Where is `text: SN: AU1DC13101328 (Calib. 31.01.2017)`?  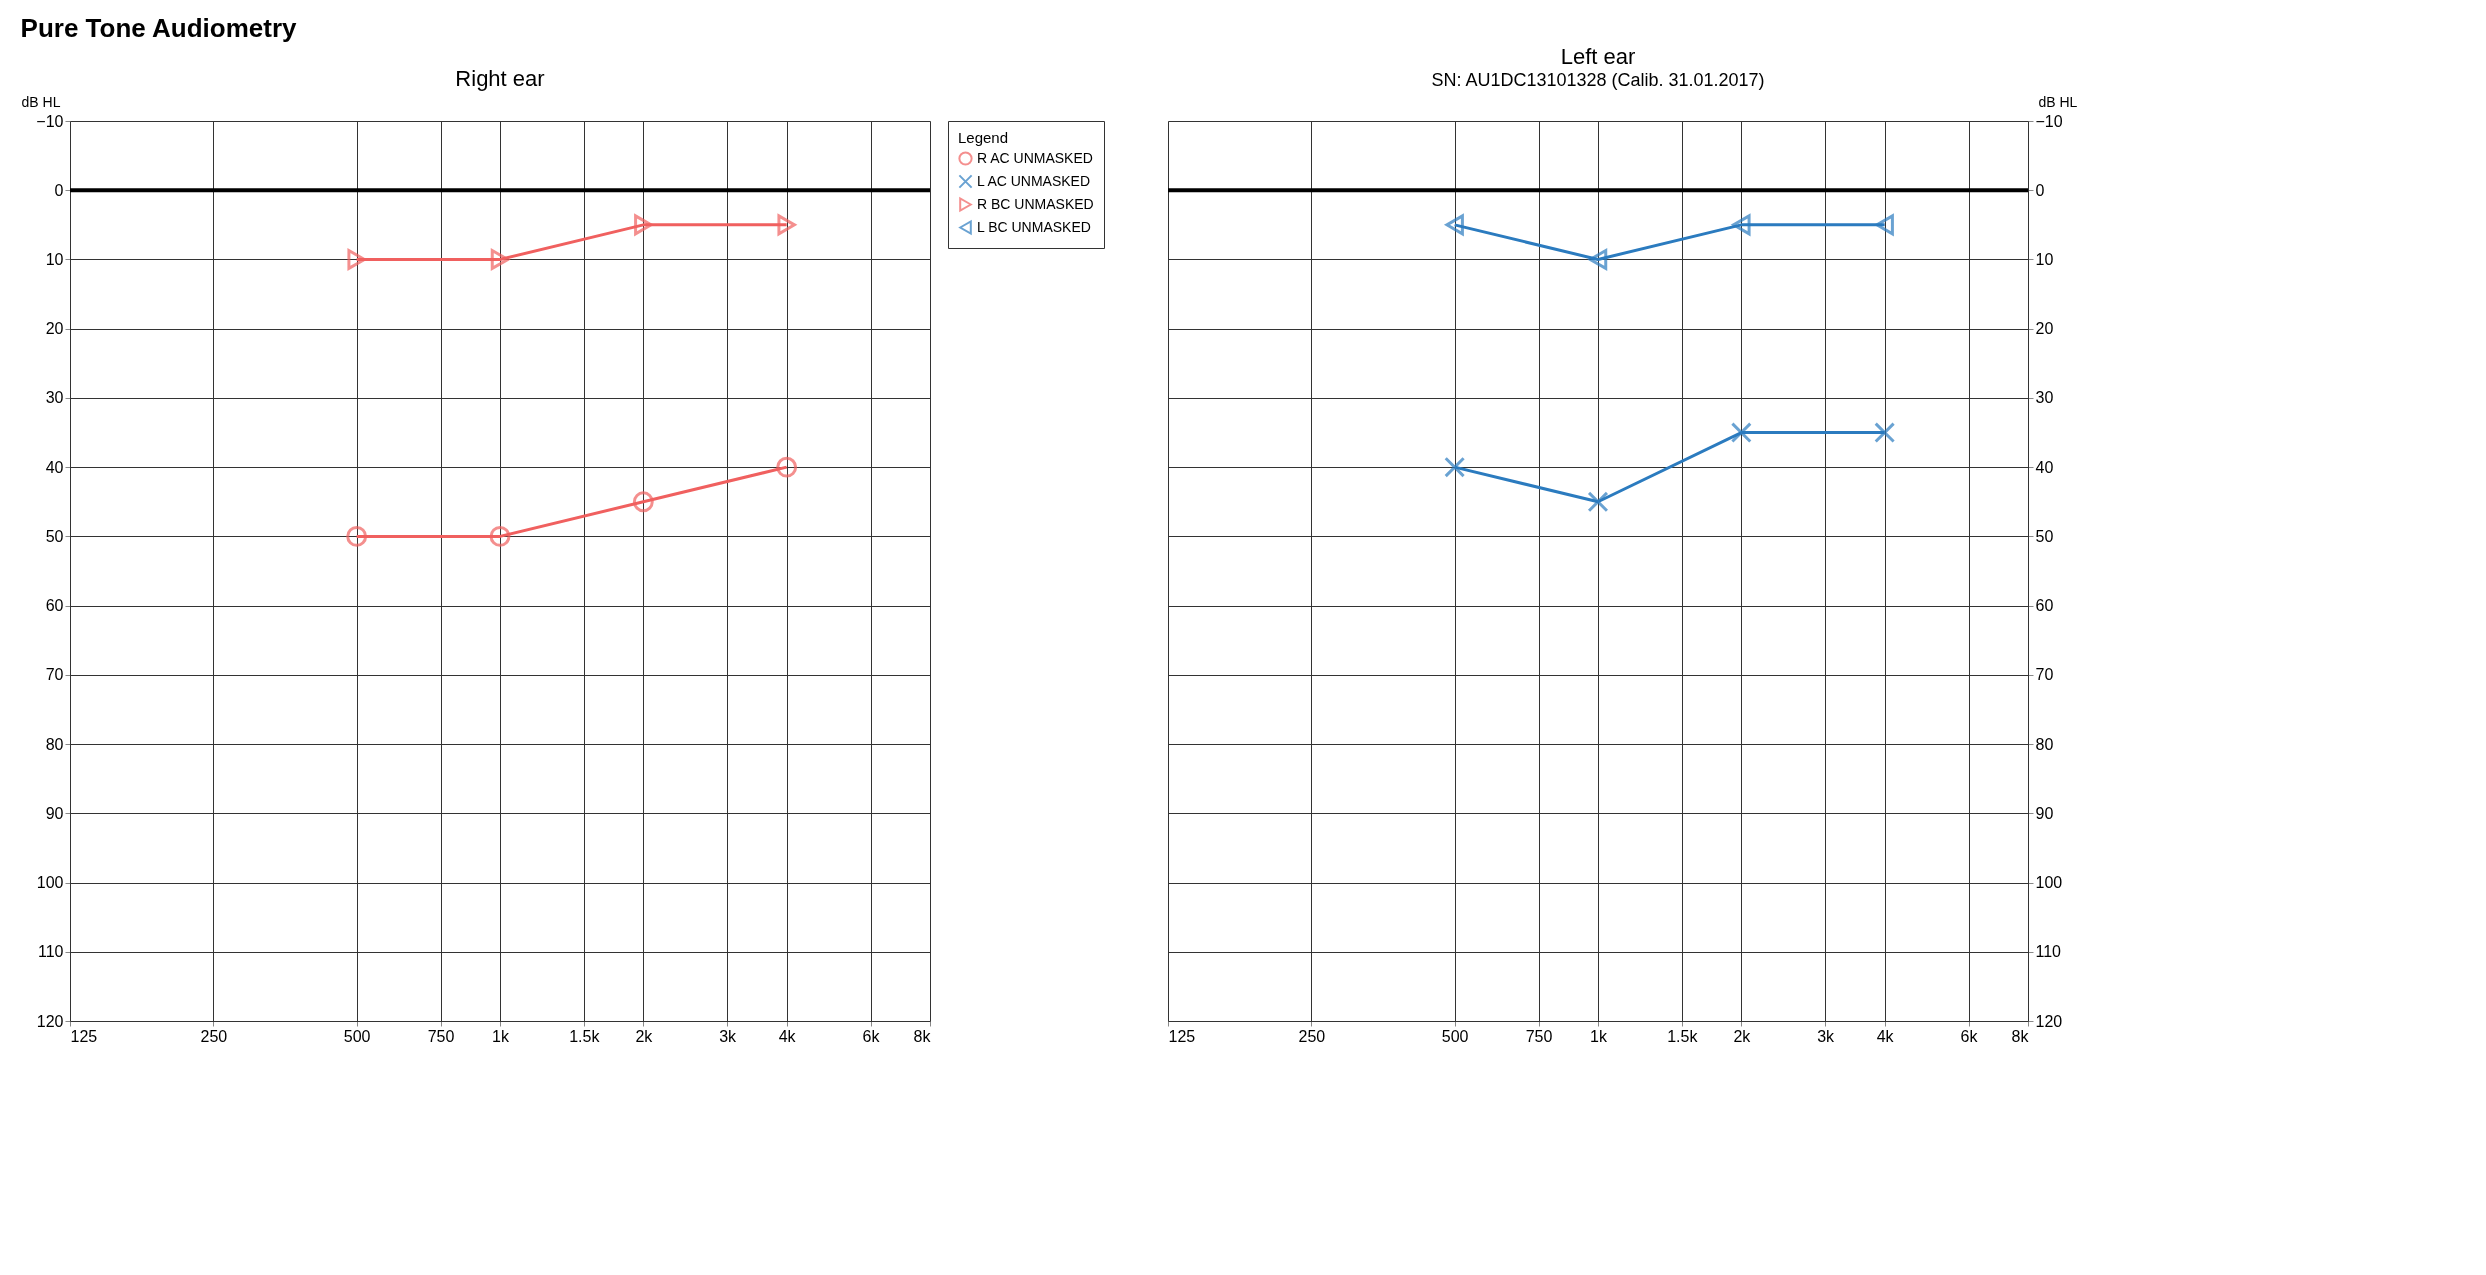
text: SN: AU1DC13101328 (Calib. 31.01.2017) is located at coordinates (1598, 80).